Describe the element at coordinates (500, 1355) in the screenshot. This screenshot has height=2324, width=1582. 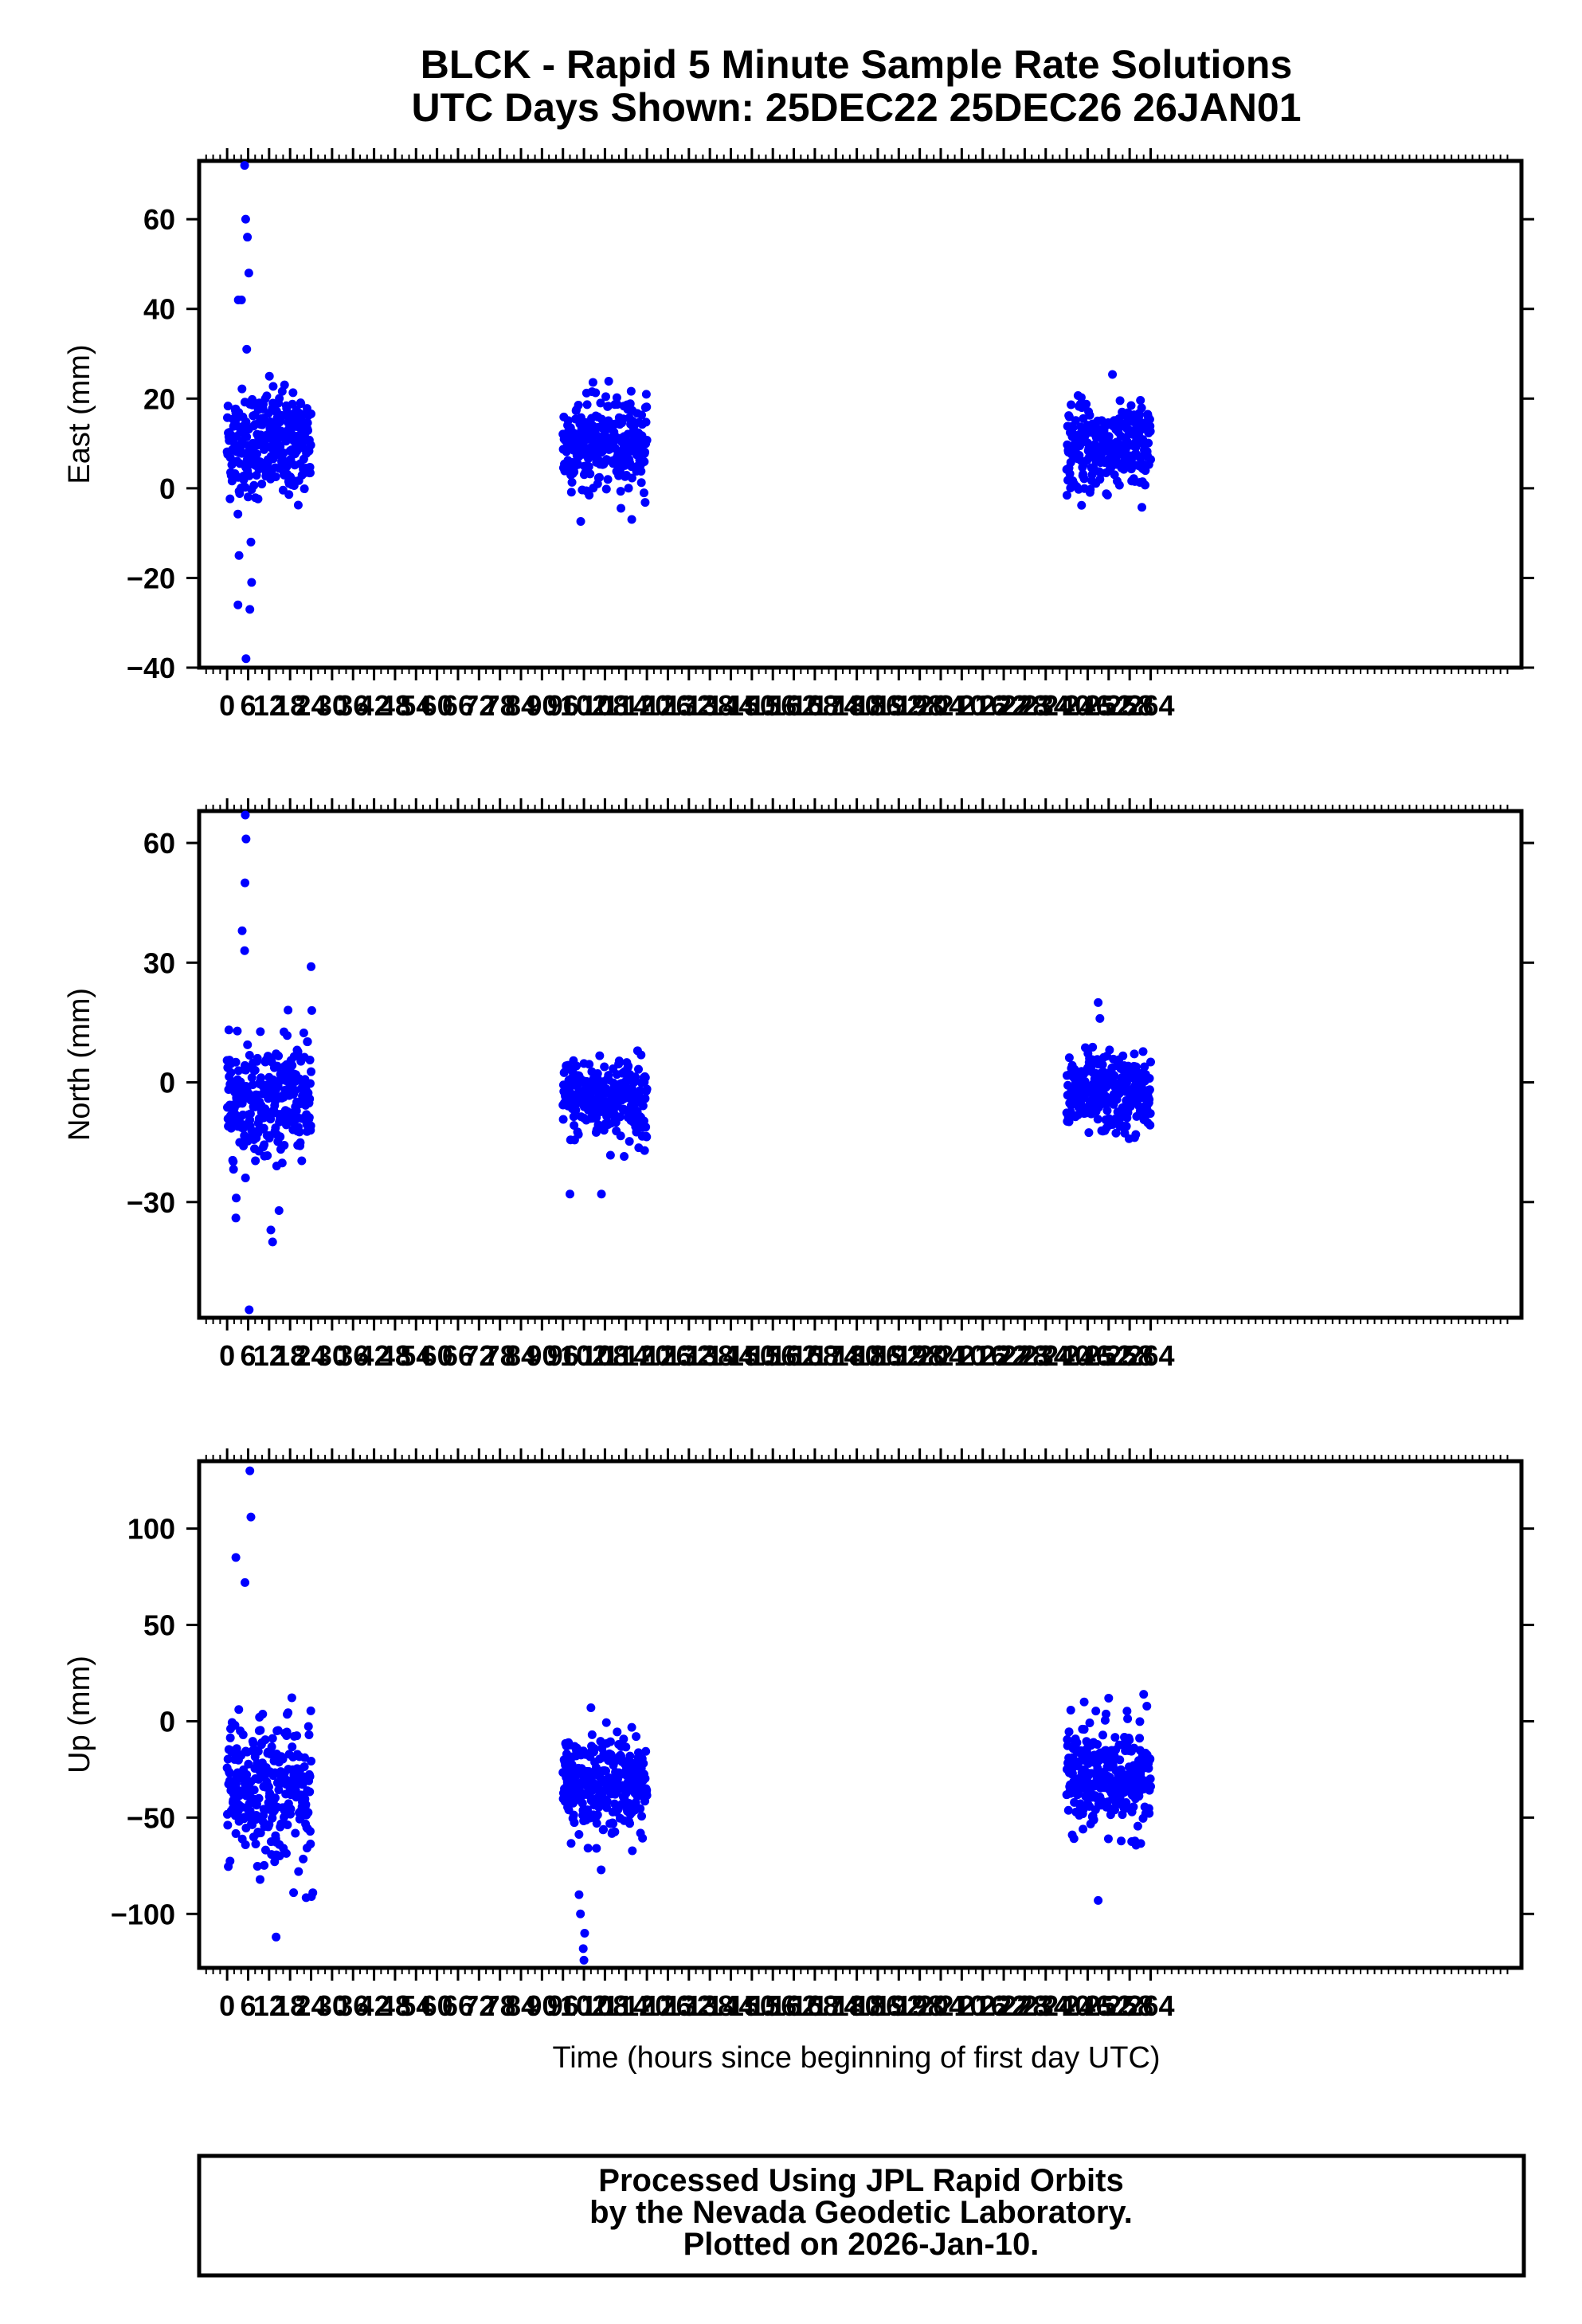
I see `x-tick-label: 78` at that location.